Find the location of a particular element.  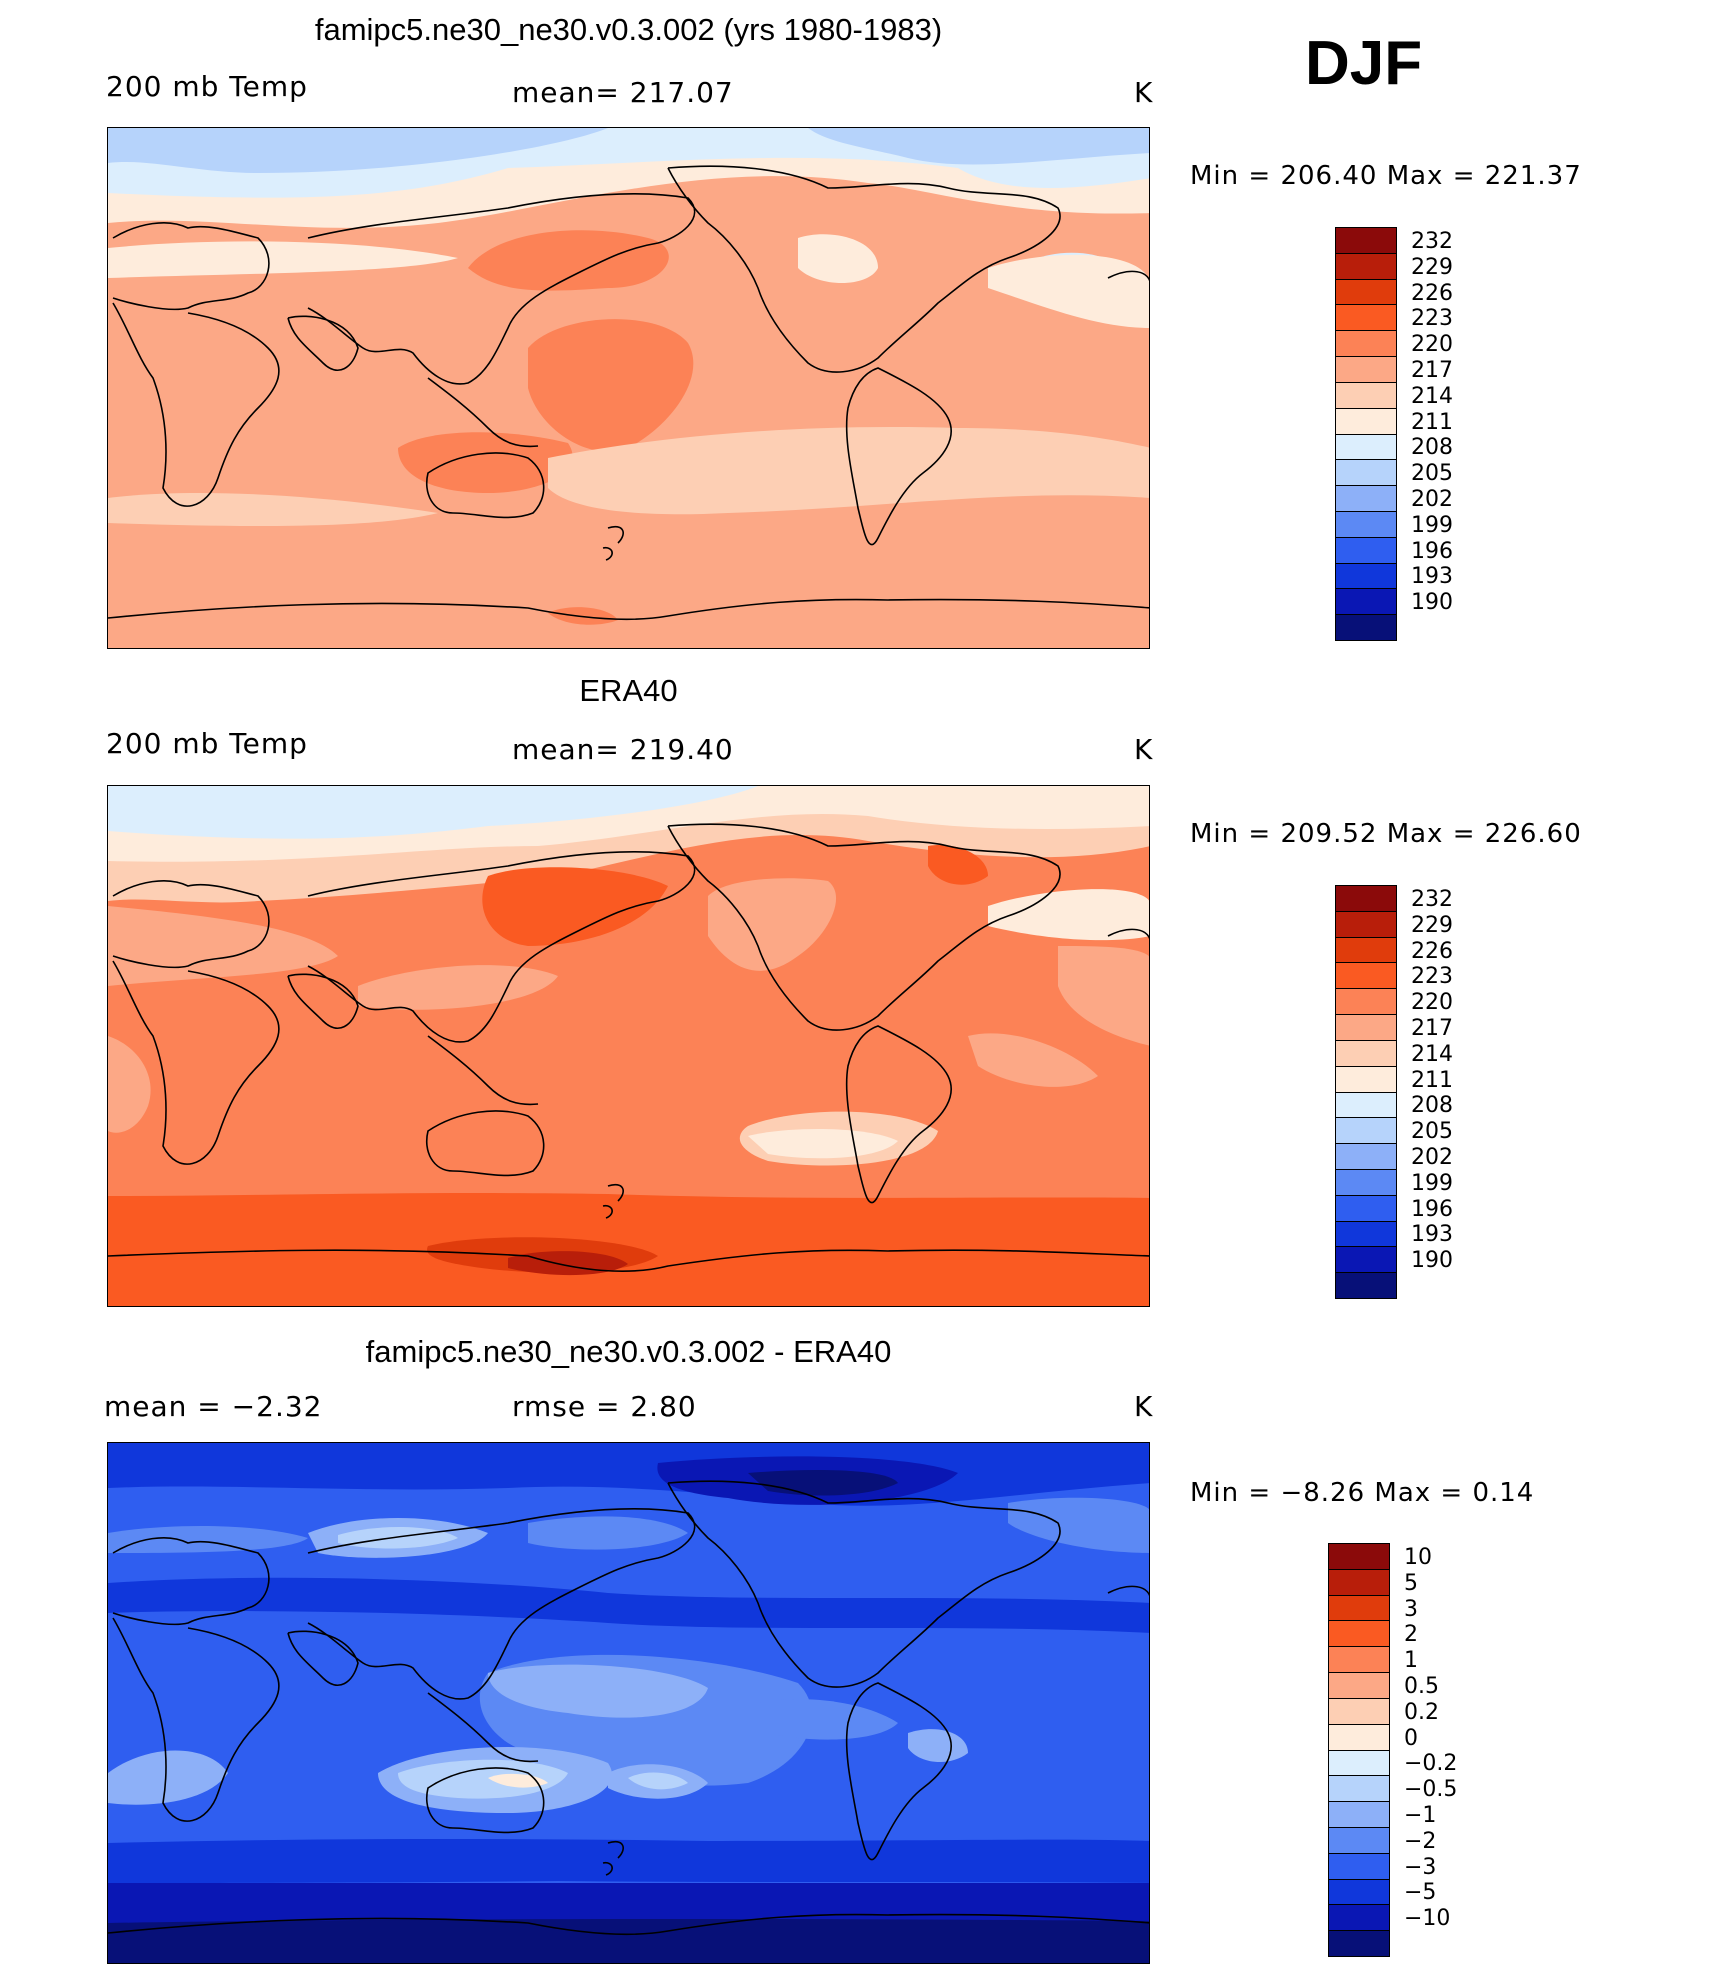

panel-2-mean-label: mean= 219.40 is located at coordinates (623, 749).